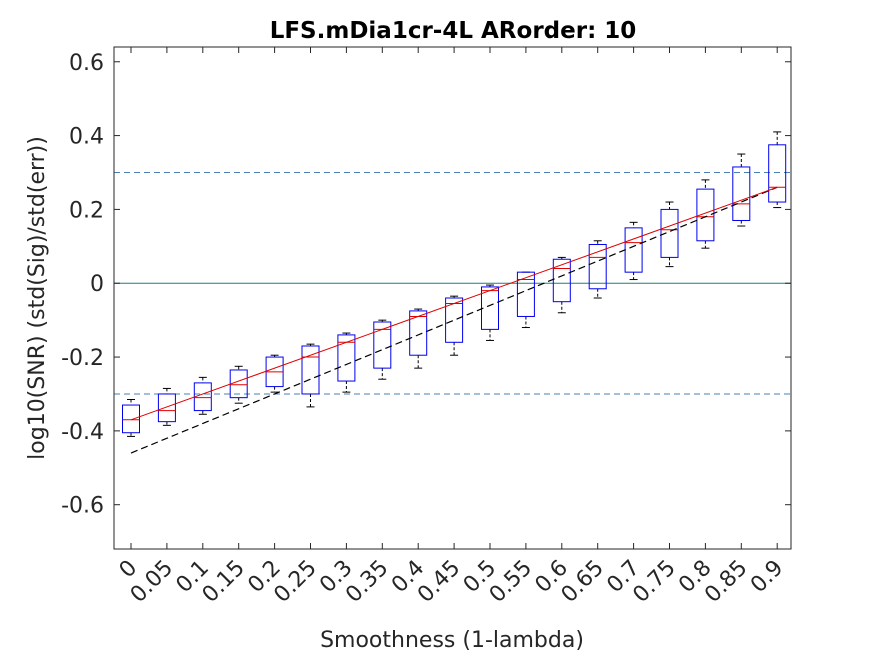 This screenshot has width=875, height=656. I want to click on x-tick-label: 0.85, so click(726, 582).